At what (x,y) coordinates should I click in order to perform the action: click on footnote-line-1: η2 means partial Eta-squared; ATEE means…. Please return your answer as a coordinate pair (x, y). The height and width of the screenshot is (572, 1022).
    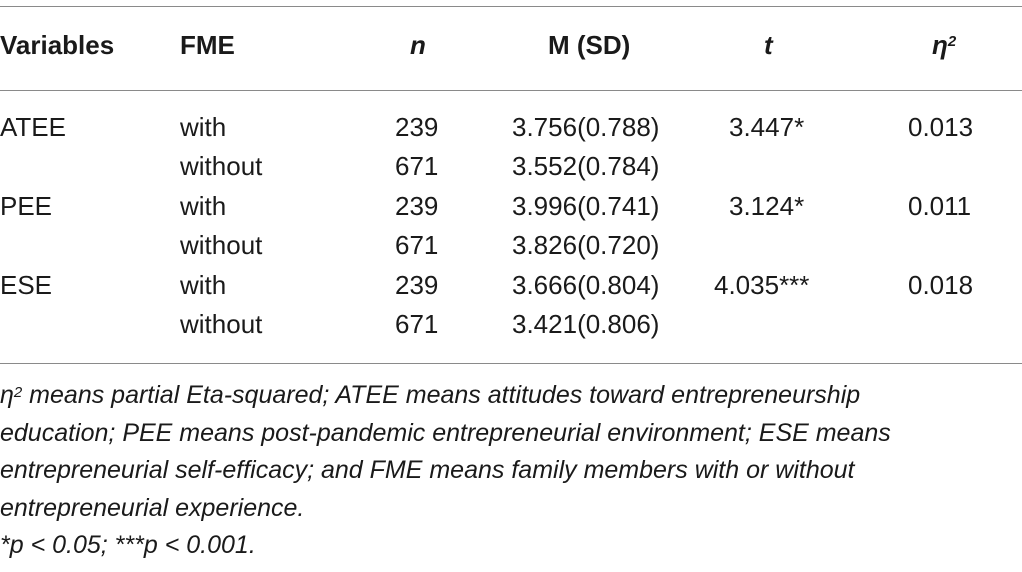
    Looking at the image, I should click on (500, 396).